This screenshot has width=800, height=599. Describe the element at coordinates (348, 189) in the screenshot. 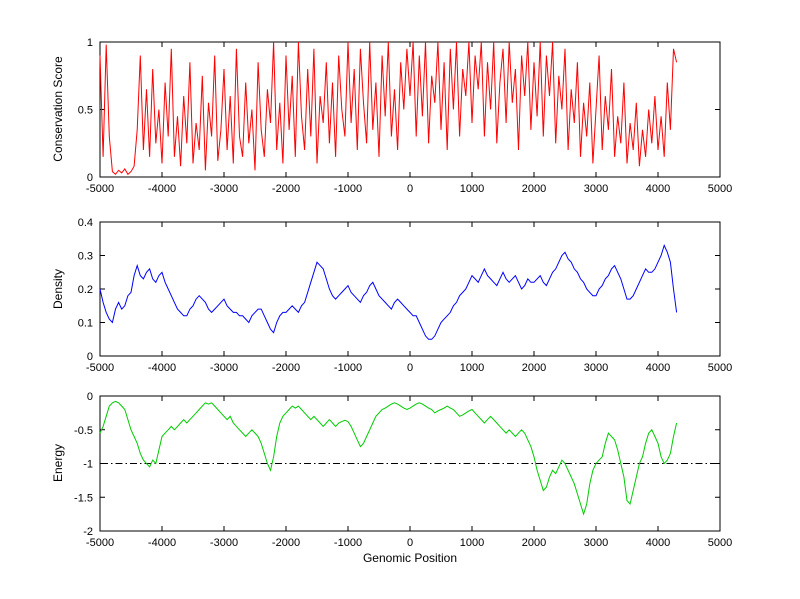

I see `conservation-score-xtick-label: -1000` at that location.